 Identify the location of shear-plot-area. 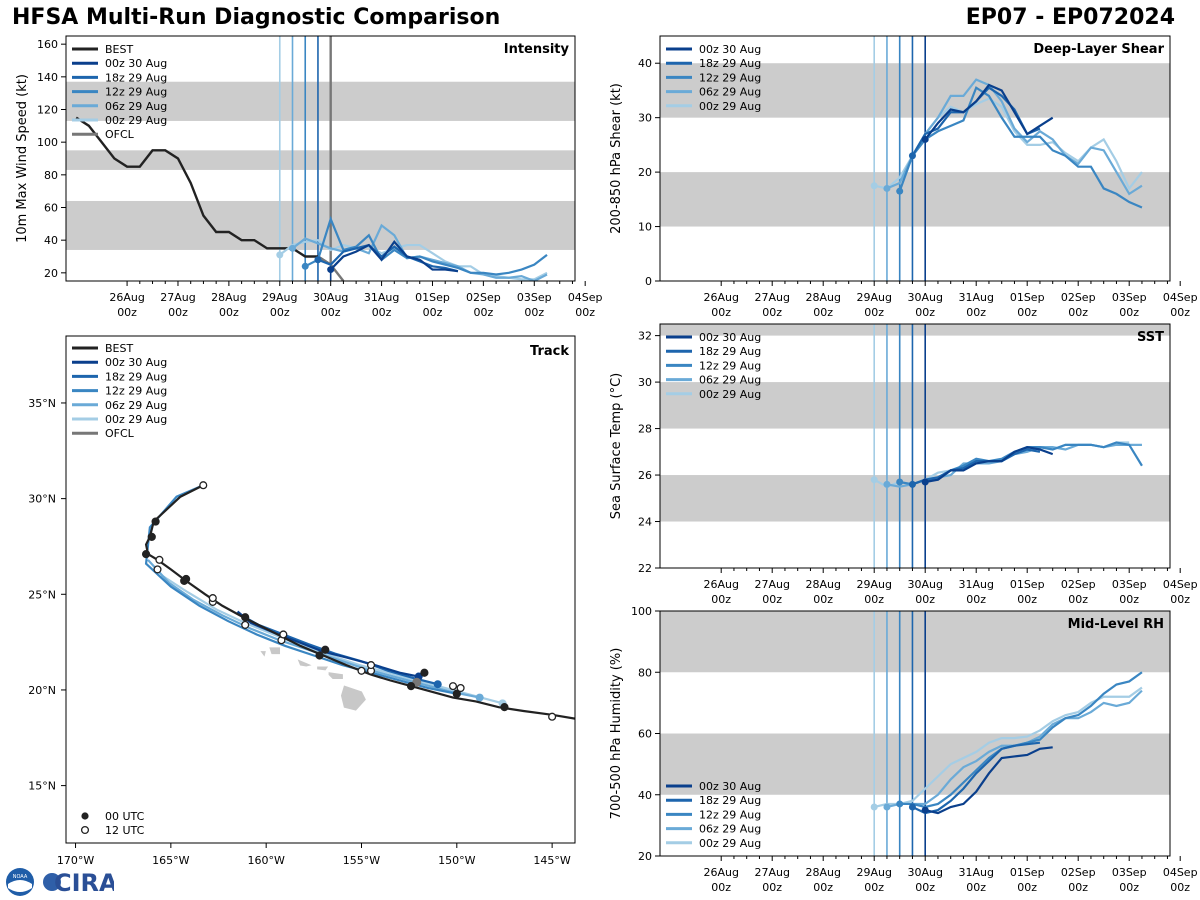
(915, 158).